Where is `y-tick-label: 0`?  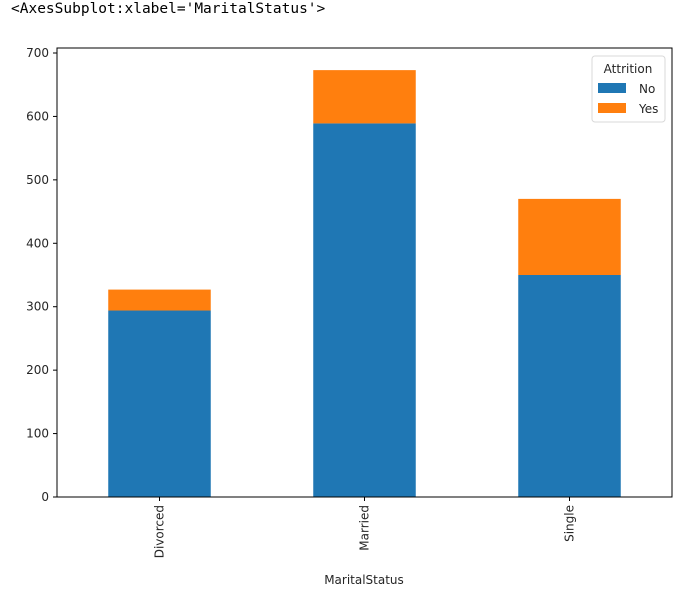
y-tick-label: 0 is located at coordinates (45, 497).